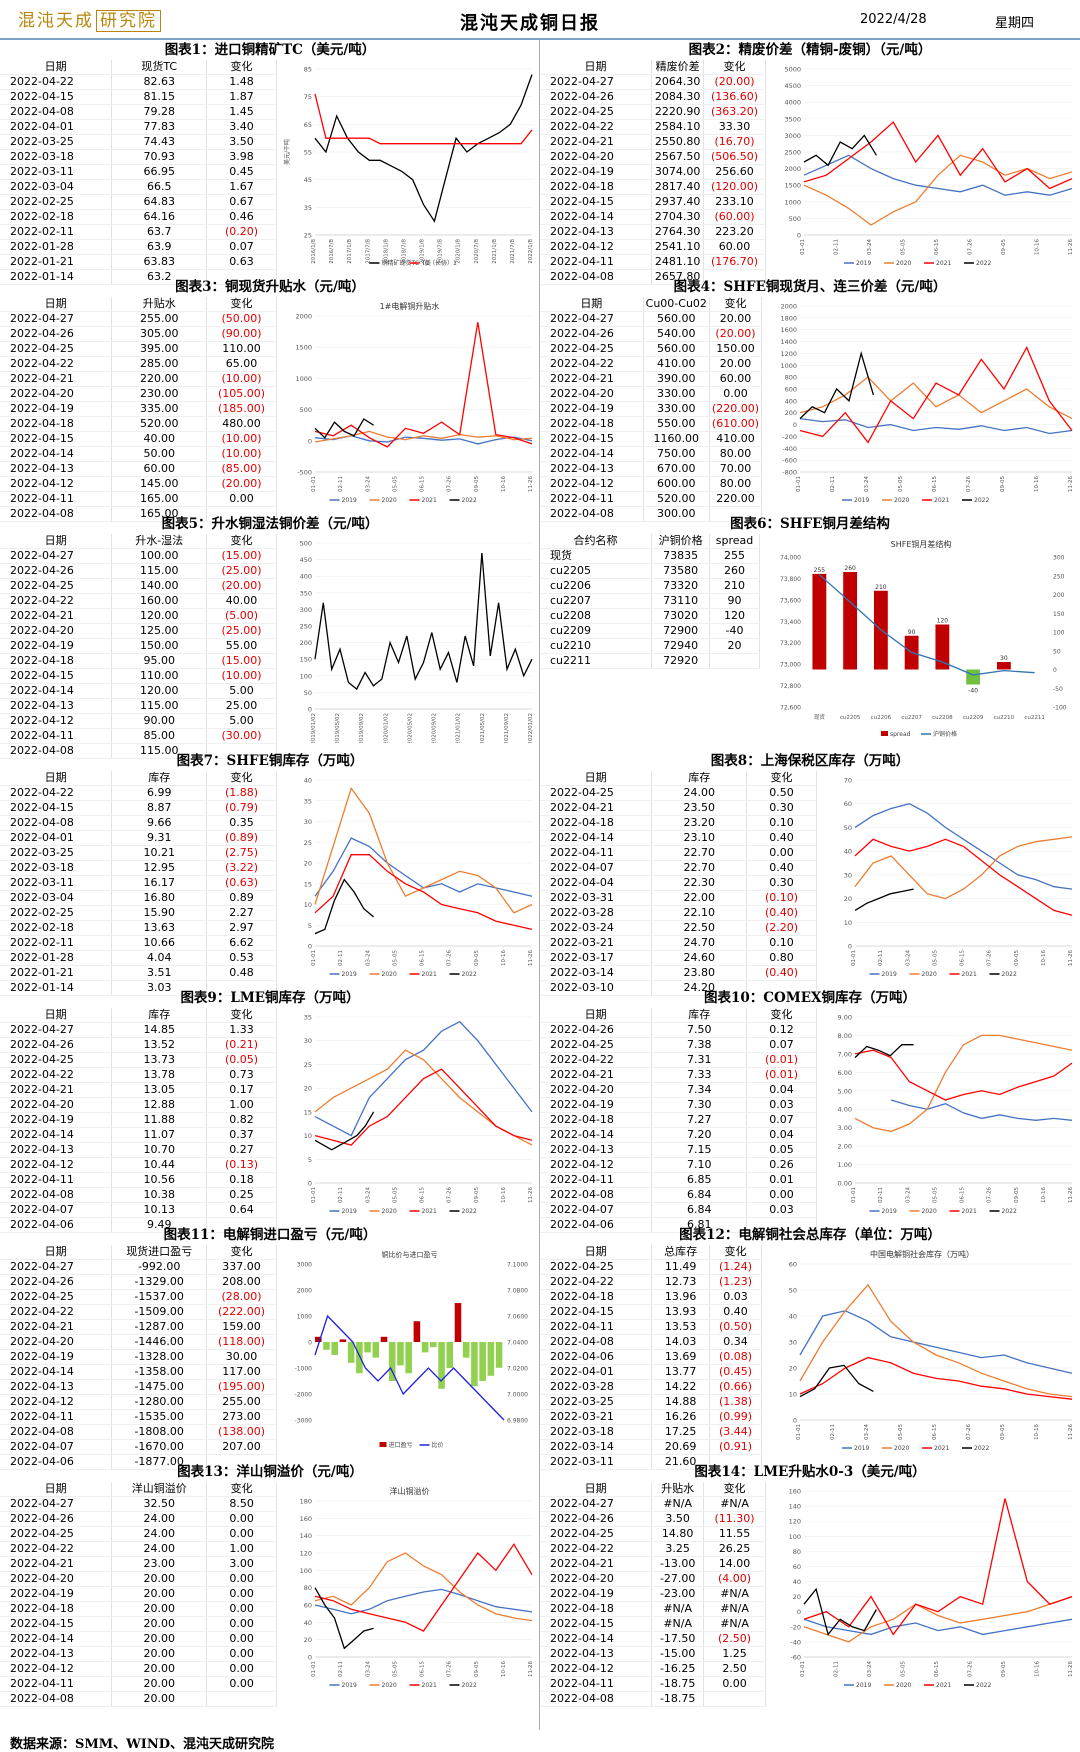 The height and width of the screenshot is (1752, 1080). Describe the element at coordinates (678, 1564) in the screenshot. I see `value-cell: -13.00` at that location.